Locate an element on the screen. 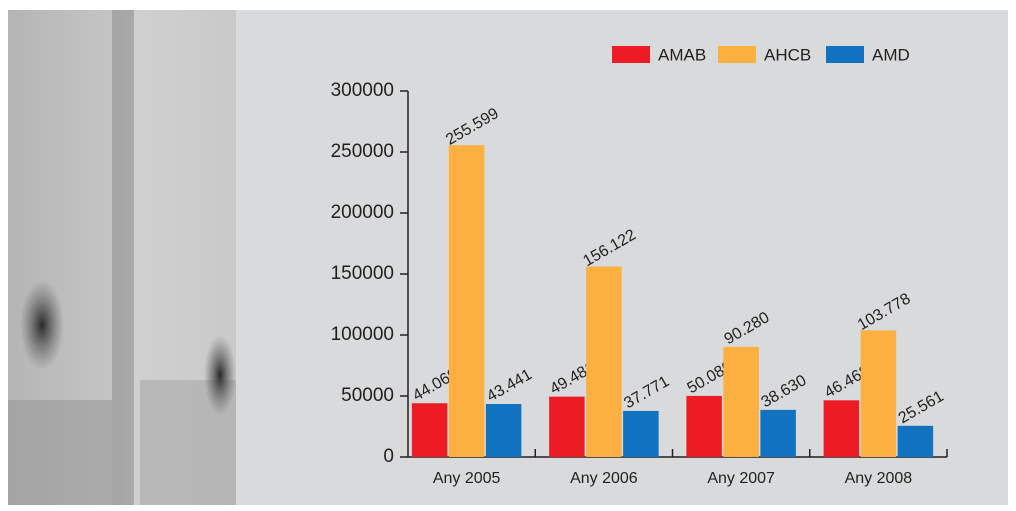  y-tick-label: 100000 is located at coordinates (362, 334).